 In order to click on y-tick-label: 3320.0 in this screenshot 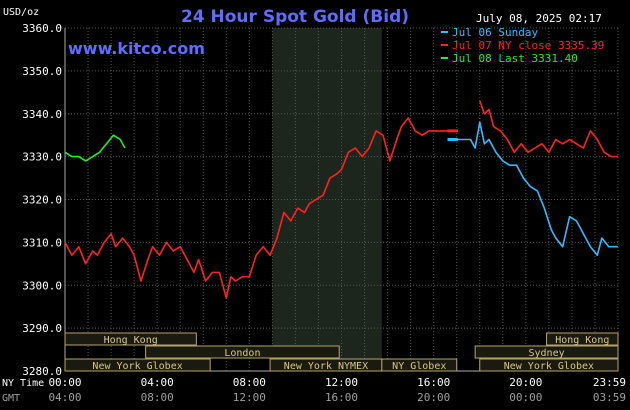, I will do `click(42, 200)`.